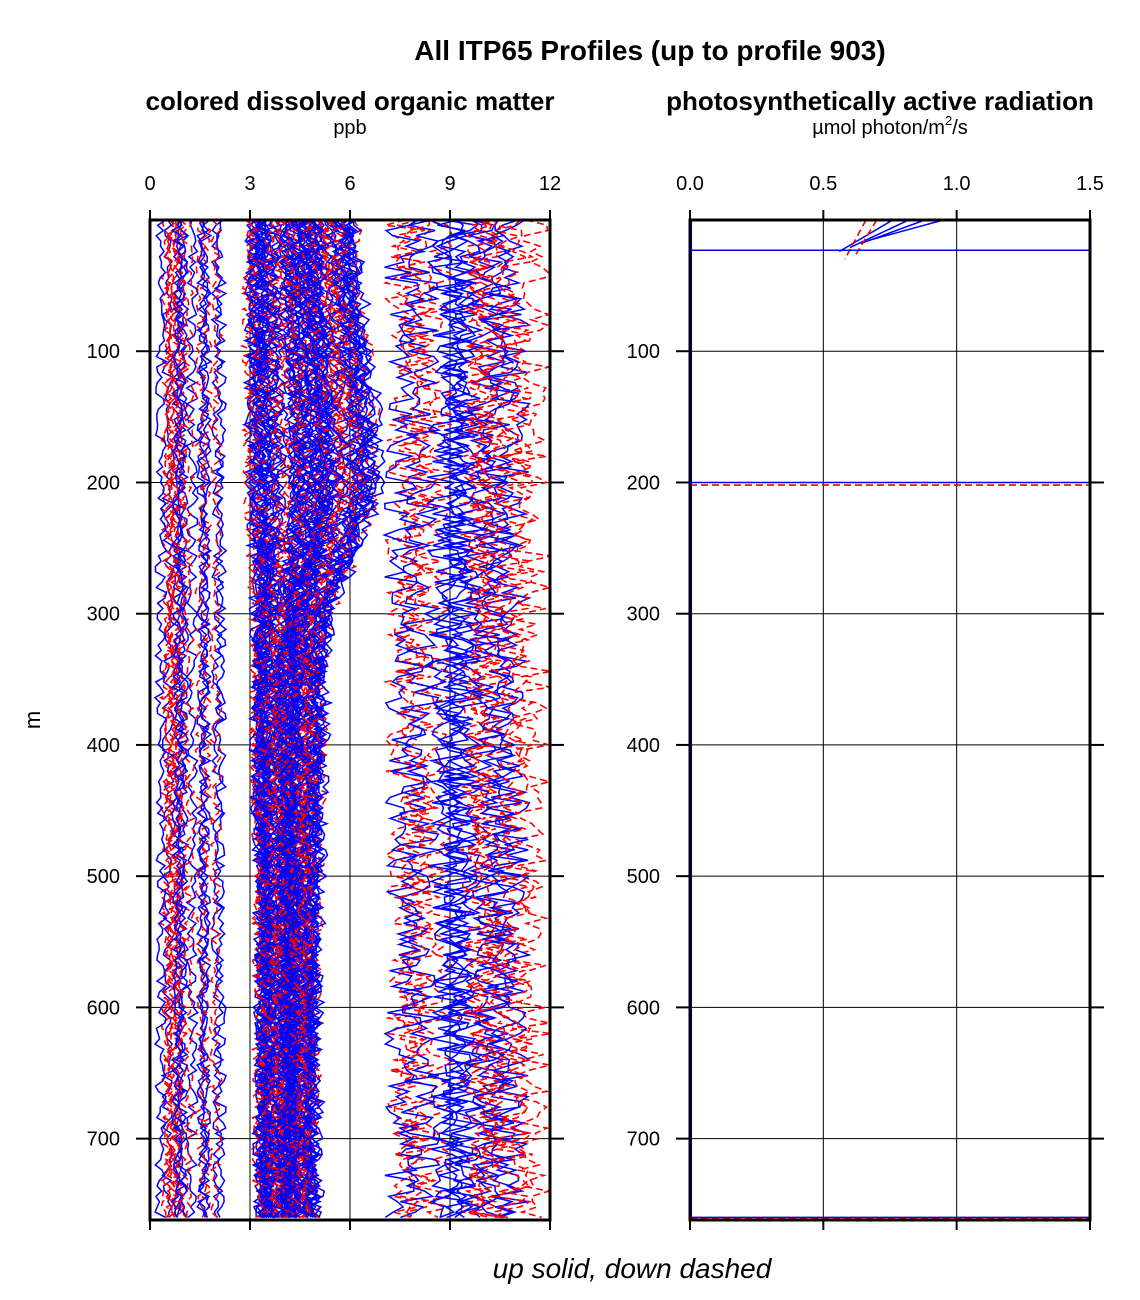  Describe the element at coordinates (643, 1140) in the screenshot. I see `par-ytick-label: 700` at that location.